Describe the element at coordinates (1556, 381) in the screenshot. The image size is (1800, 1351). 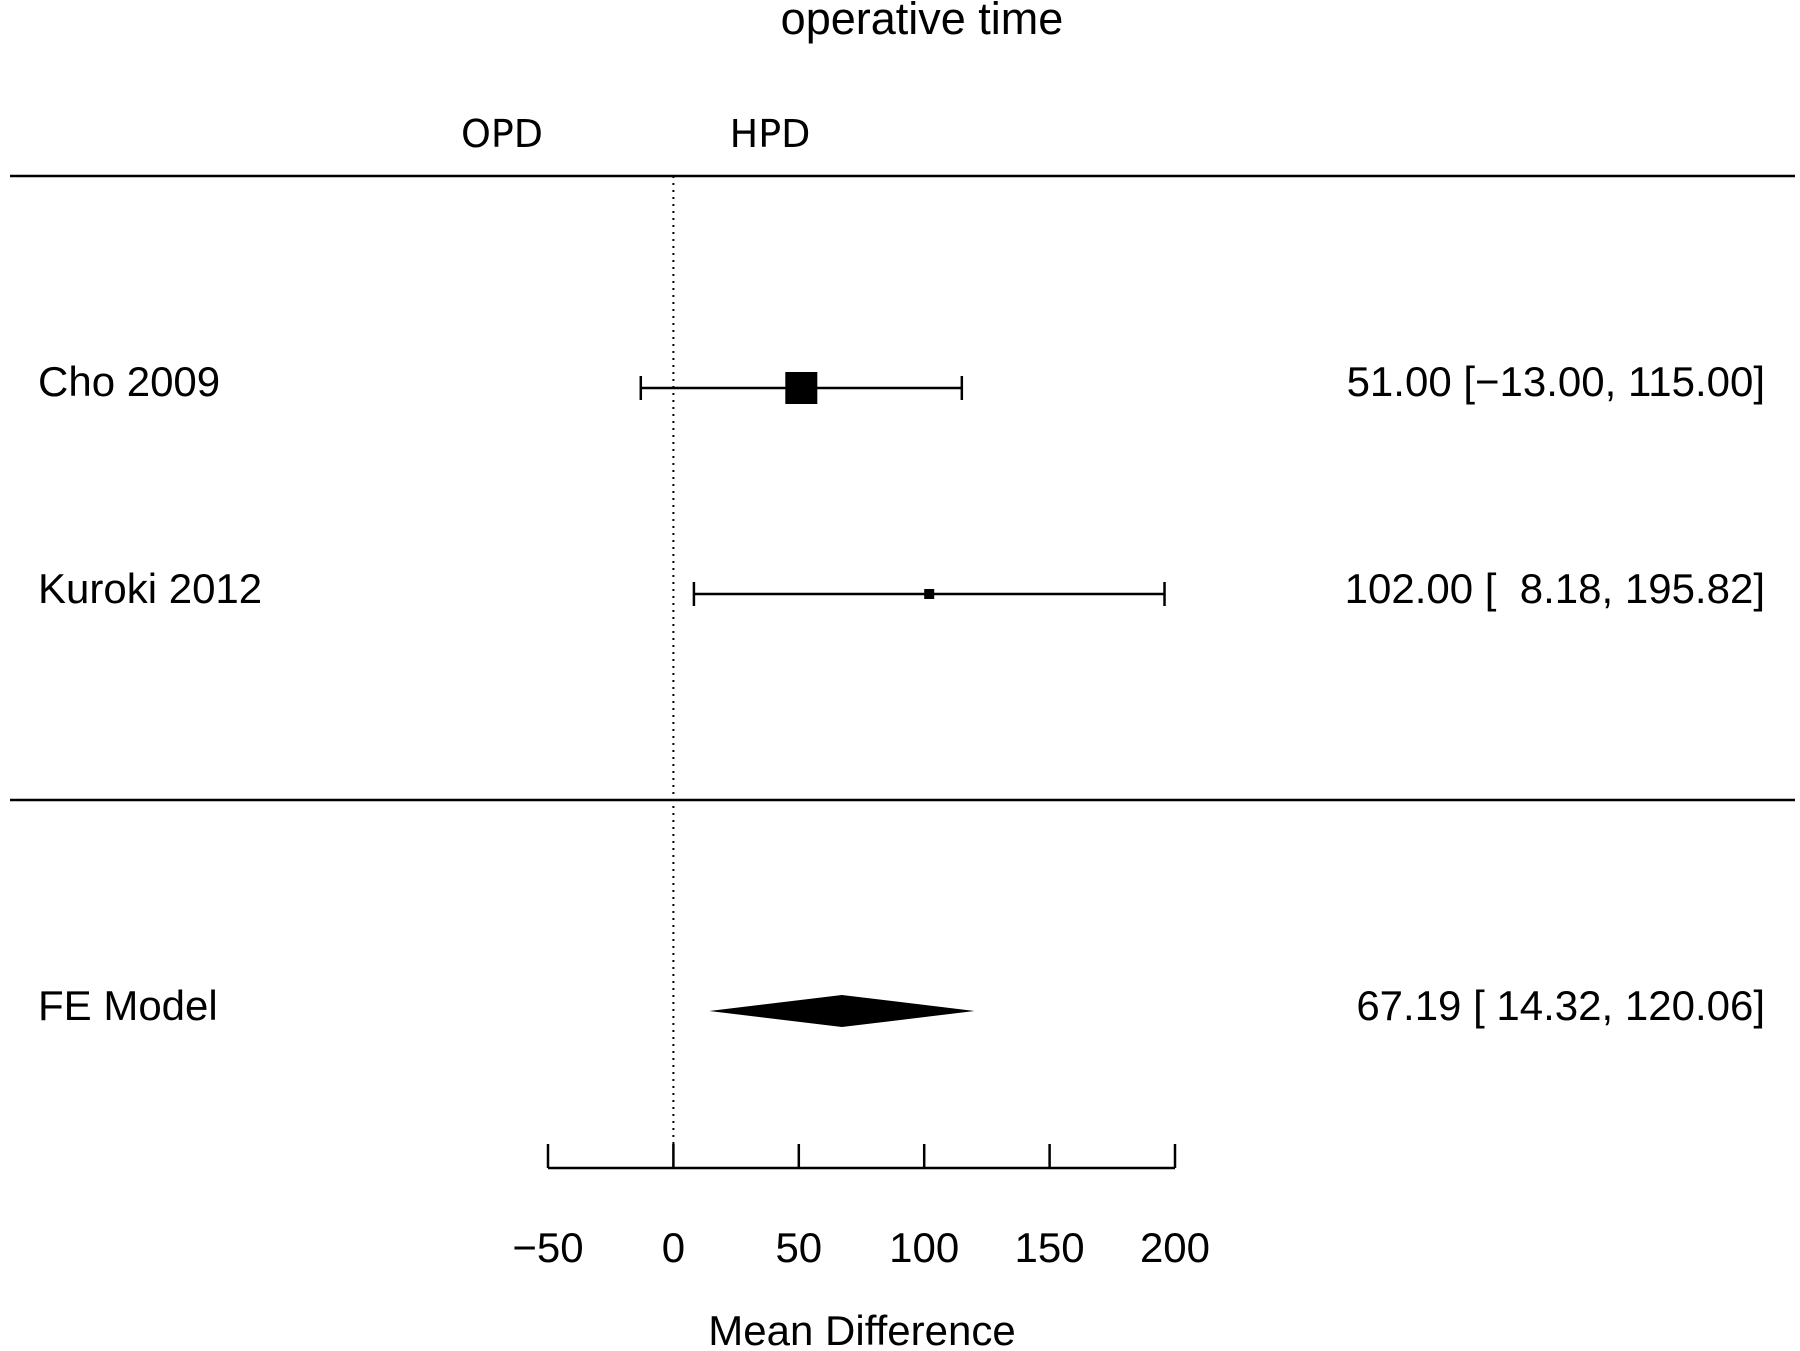
I see `study-ci-text: 51.00 [−13.00, 115.00]` at that location.